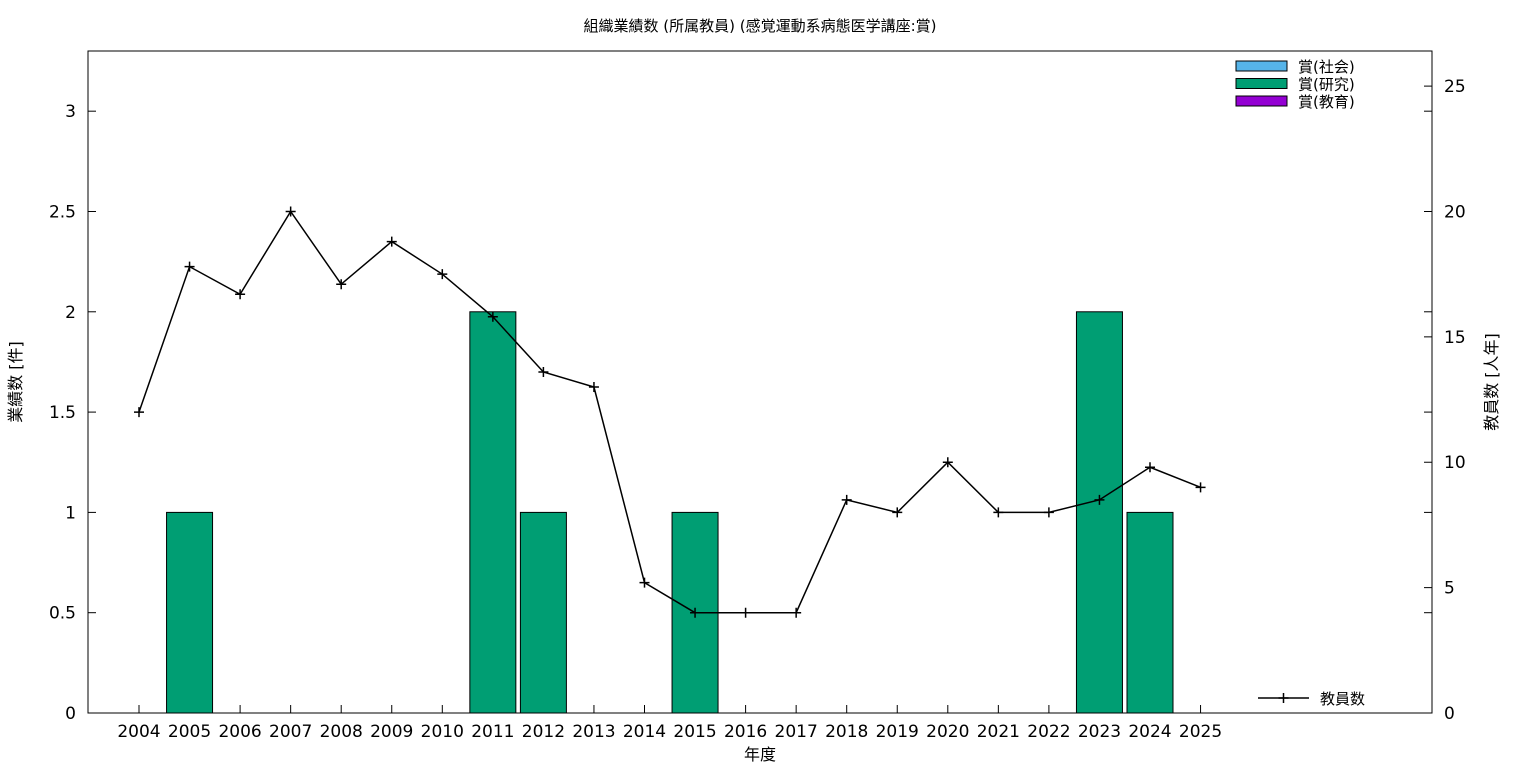 This screenshot has height=768, width=1536. Describe the element at coordinates (70, 714) in the screenshot. I see `y-tick-label: 0` at that location.